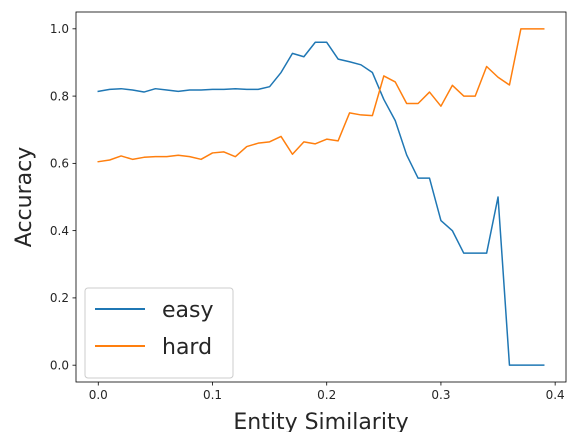  I want to click on y-tick-label: 0.0, so click(59, 365).